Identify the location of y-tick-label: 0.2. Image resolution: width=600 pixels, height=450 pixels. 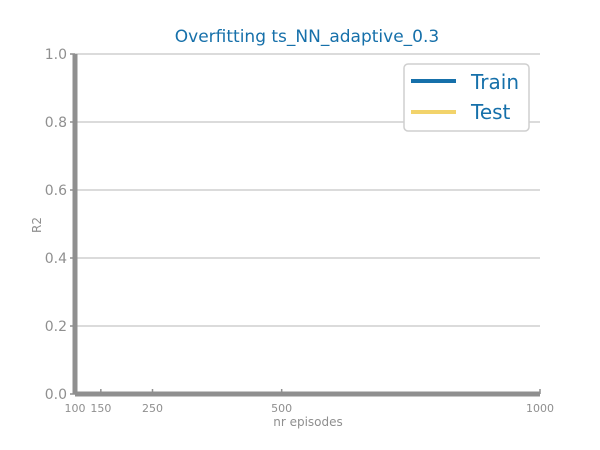
(56, 327).